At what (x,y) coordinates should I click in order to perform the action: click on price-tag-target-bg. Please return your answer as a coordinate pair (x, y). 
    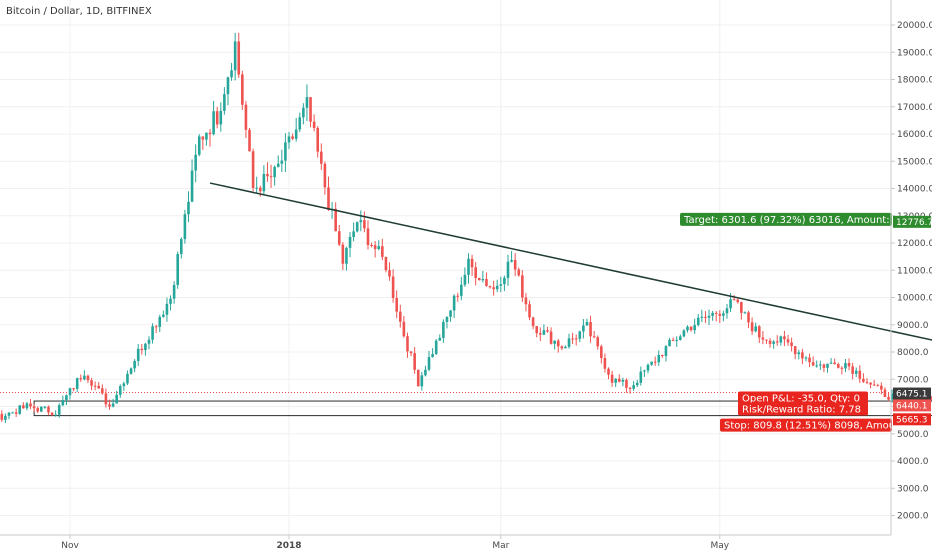
    Looking at the image, I should click on (912, 221).